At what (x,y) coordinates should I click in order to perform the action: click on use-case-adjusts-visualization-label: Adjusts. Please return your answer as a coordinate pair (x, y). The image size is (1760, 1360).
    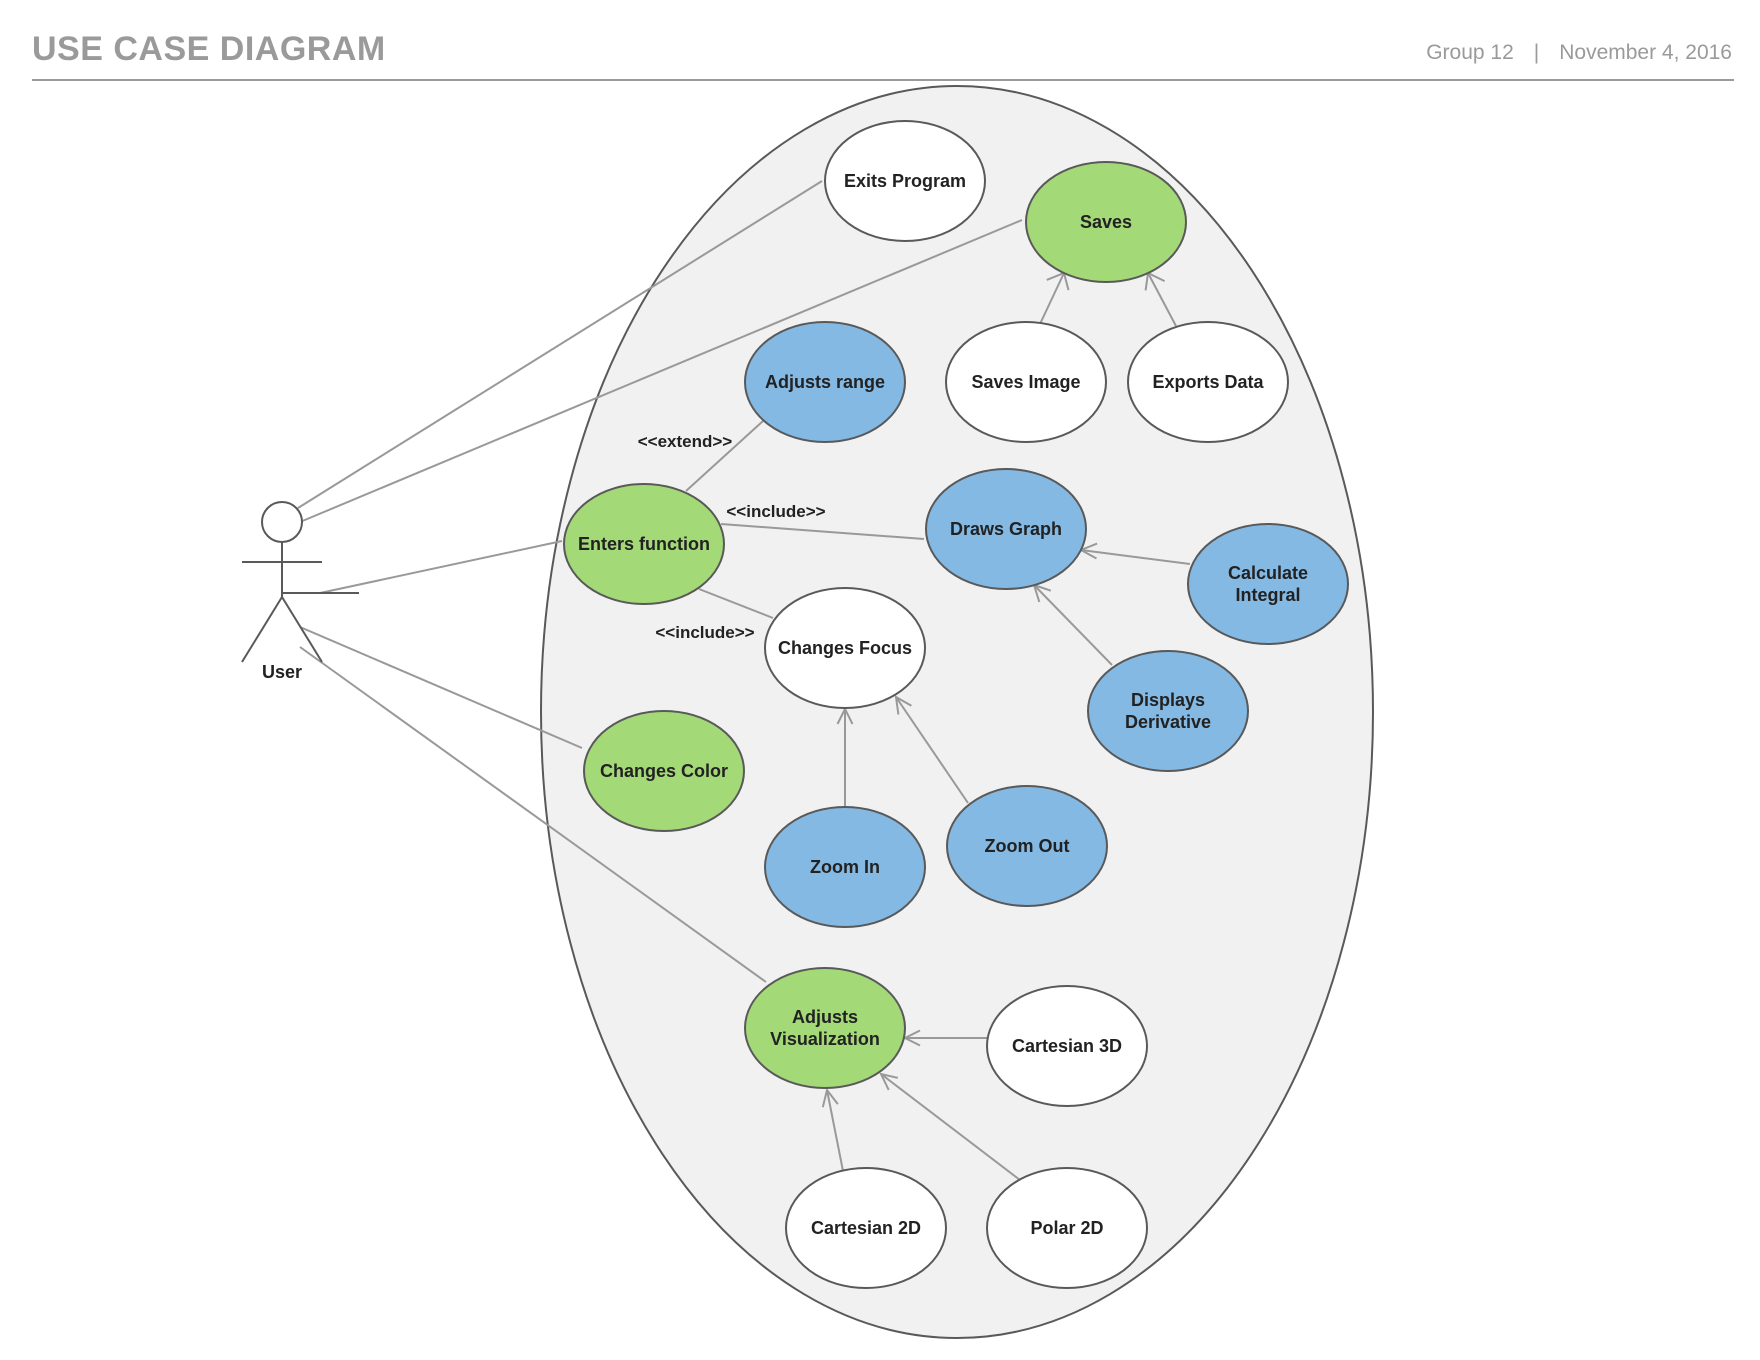
    Looking at the image, I should click on (825, 1017).